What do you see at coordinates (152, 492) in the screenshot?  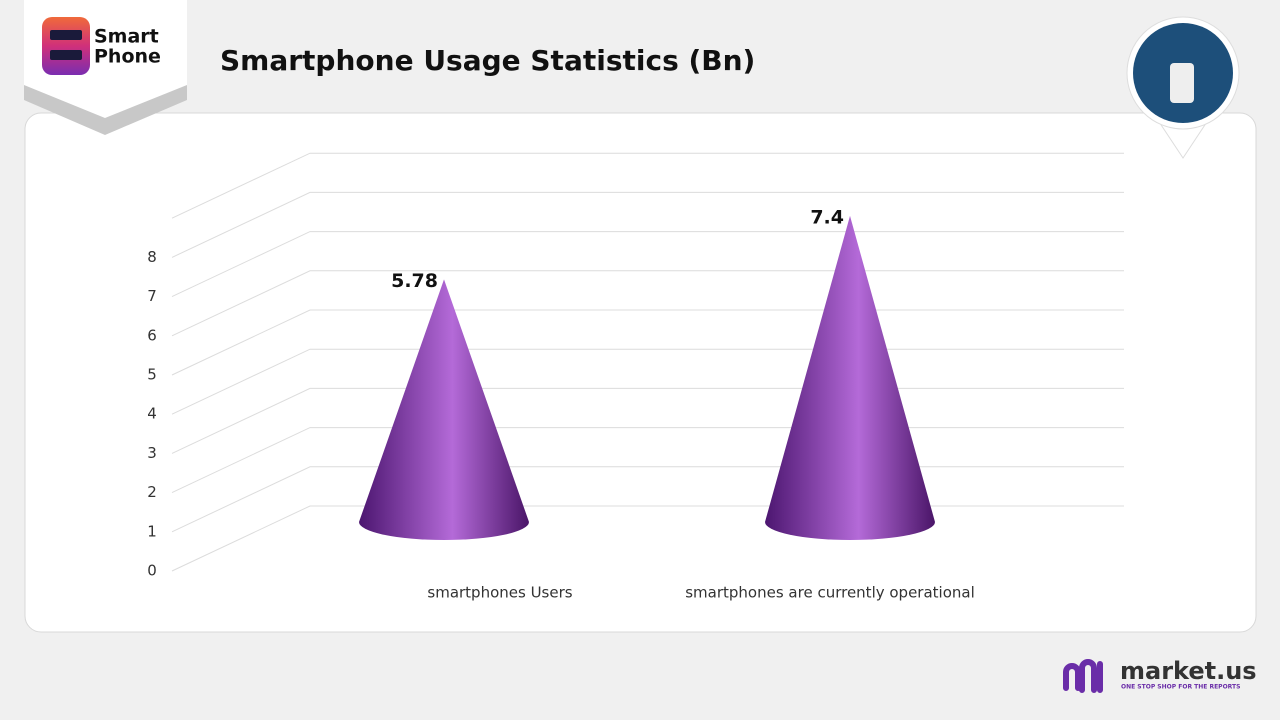 I see `y-tick-label: 2` at bounding box center [152, 492].